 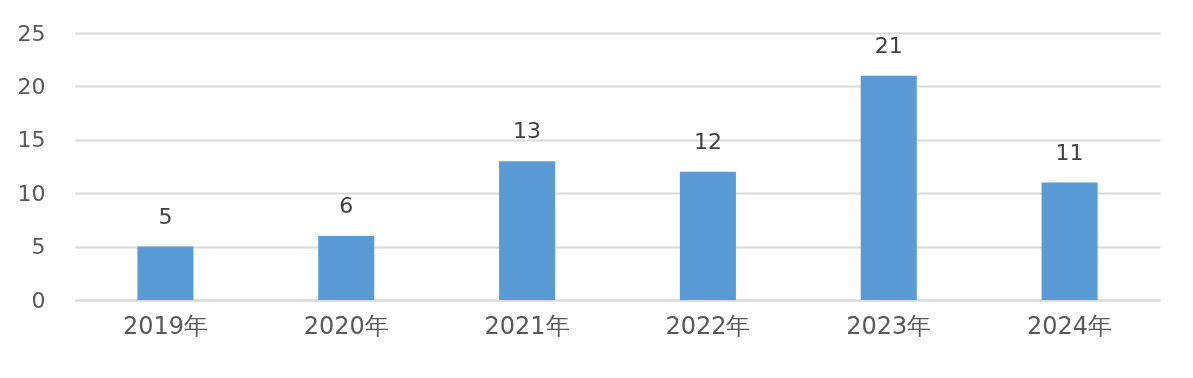 What do you see at coordinates (346, 325) in the screenshot?
I see `x-tick-label: 2020年` at bounding box center [346, 325].